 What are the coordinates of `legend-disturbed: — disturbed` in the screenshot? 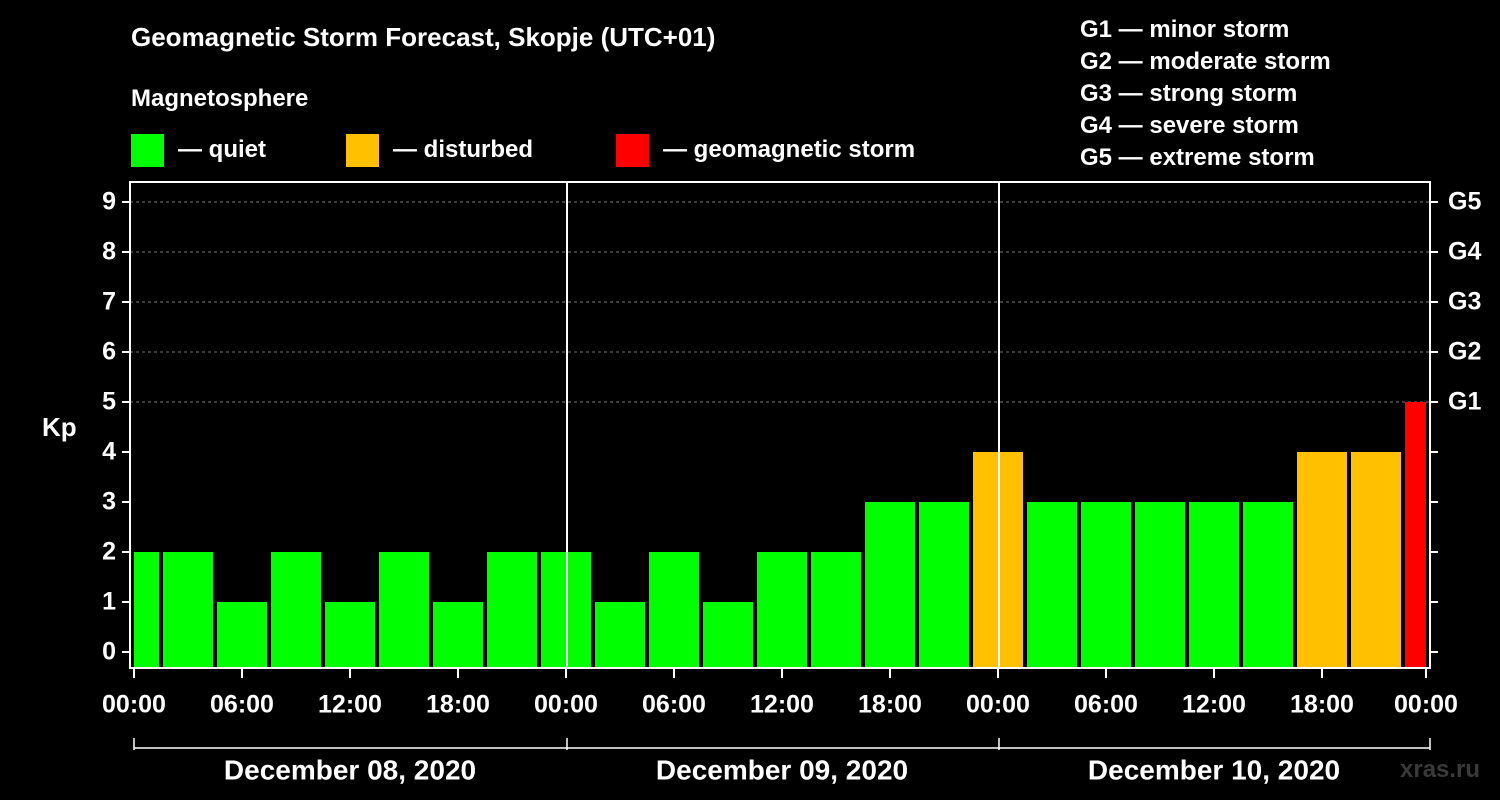 It's located at (439, 150).